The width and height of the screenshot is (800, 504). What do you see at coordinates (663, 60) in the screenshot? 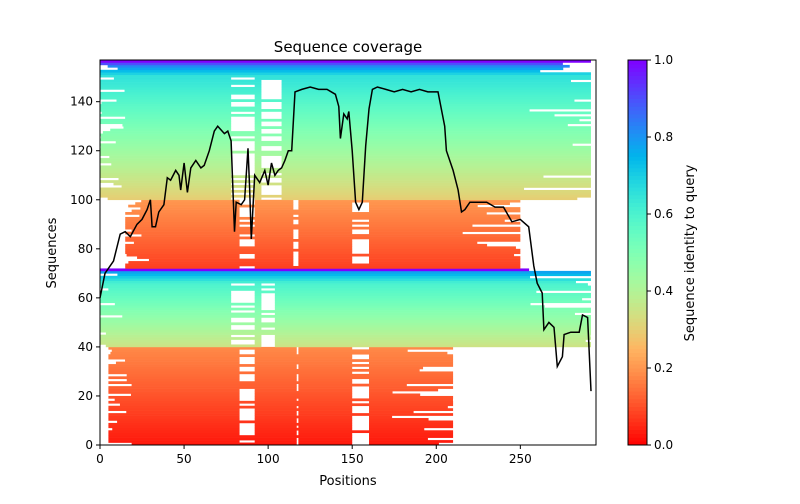
I see `colorbar-tick-label: 1.0` at bounding box center [663, 60].